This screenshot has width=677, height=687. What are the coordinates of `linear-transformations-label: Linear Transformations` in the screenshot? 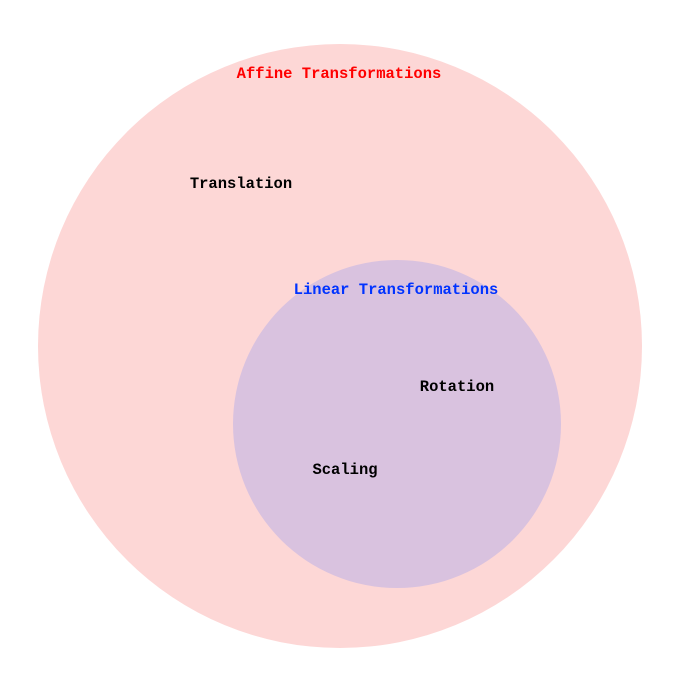 It's located at (396, 290).